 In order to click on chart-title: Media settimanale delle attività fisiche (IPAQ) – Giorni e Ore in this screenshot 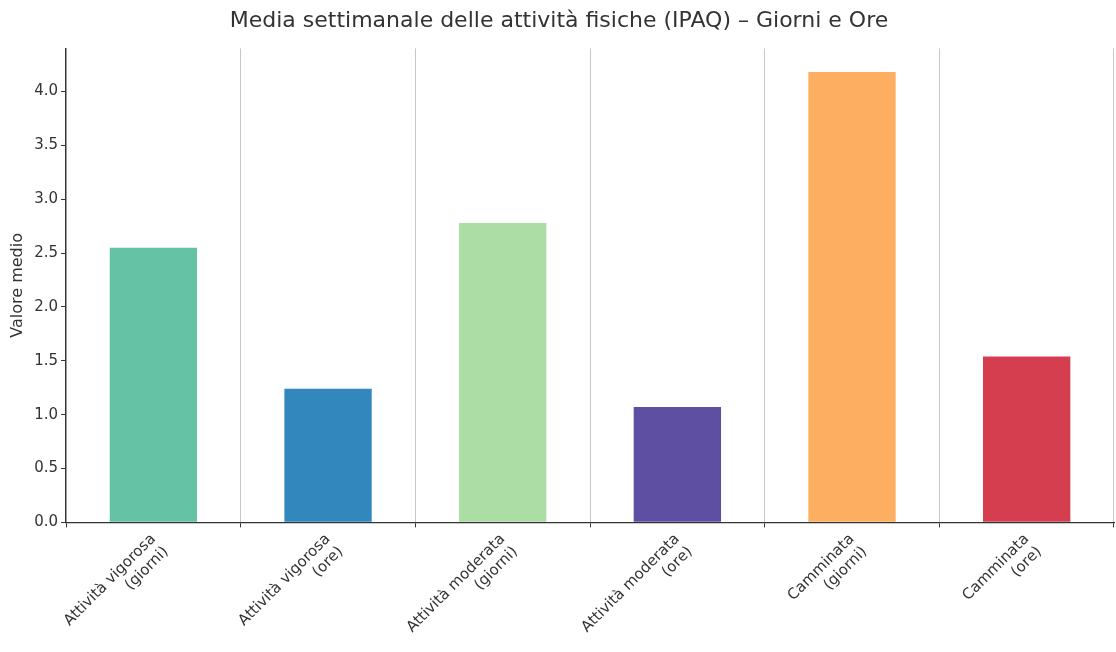, I will do `click(559, 19)`.